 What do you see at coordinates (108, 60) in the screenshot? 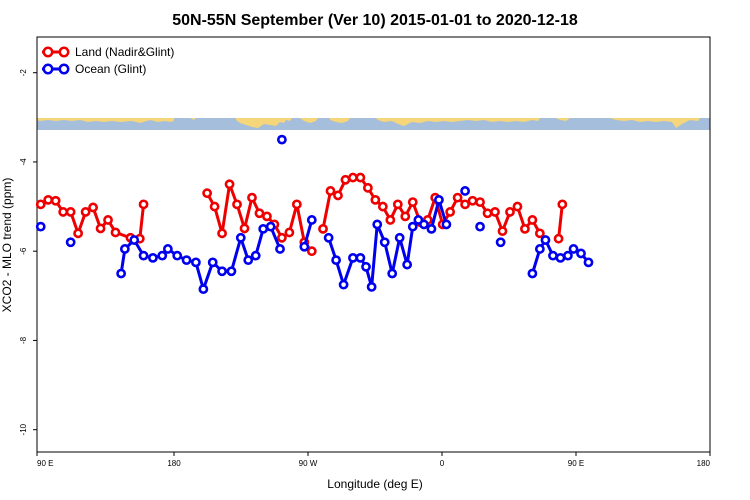
I see `legend: Land (Nadir&Glint) Ocean (Glint)` at bounding box center [108, 60].